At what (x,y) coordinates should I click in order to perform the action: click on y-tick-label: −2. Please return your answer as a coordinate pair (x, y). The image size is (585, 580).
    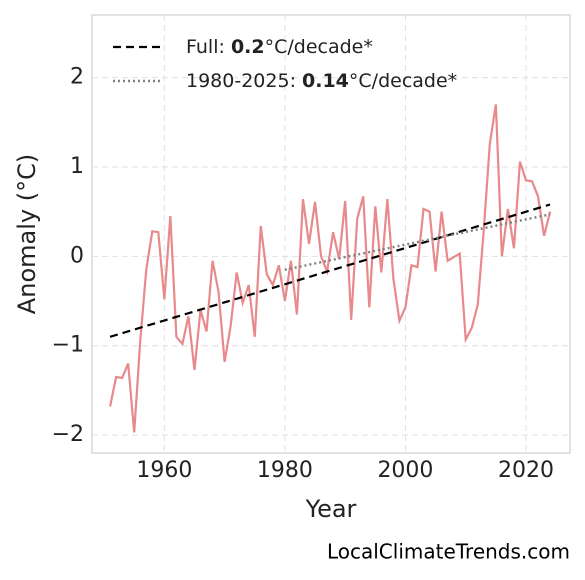
    Looking at the image, I should click on (68, 434).